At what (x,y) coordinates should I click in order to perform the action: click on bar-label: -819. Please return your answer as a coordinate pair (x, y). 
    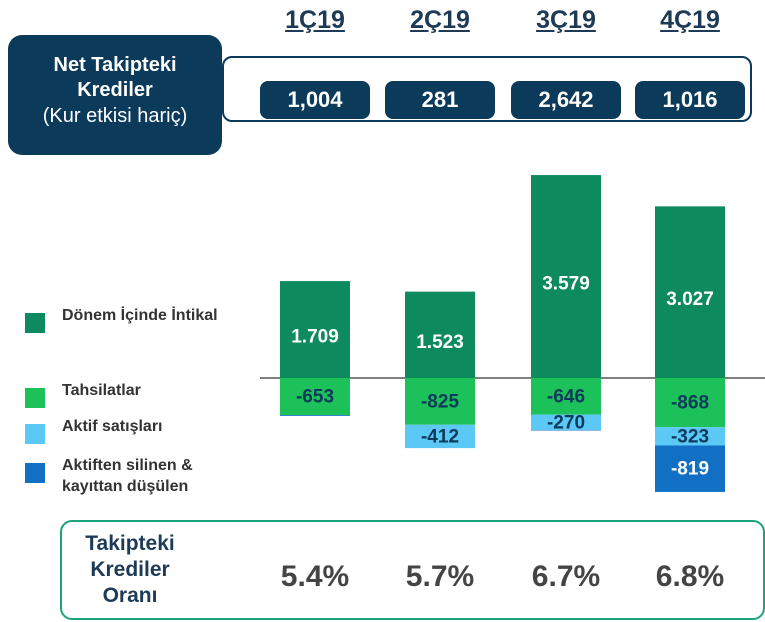
    Looking at the image, I should click on (690, 469).